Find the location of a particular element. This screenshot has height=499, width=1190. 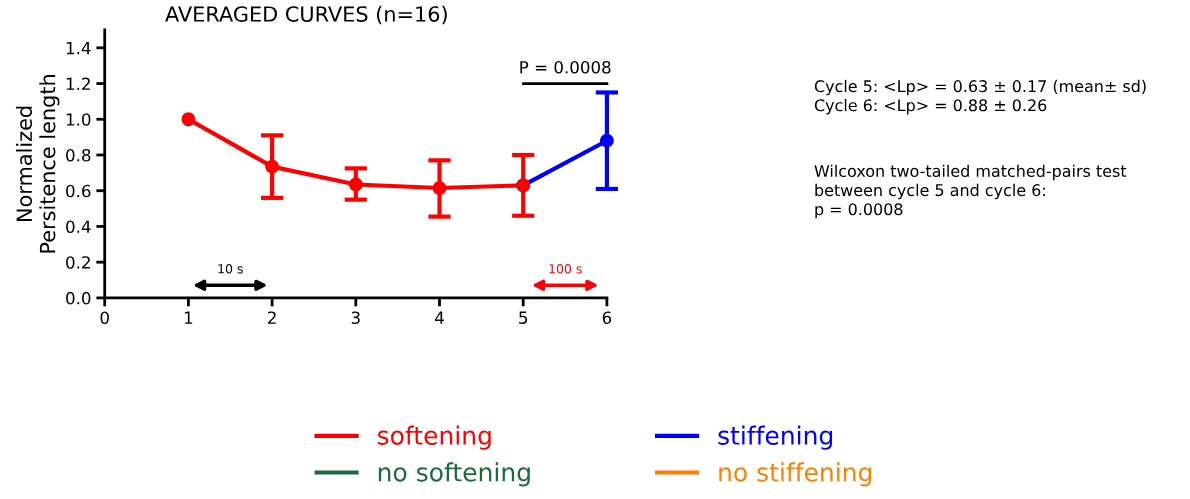

y-tick-label: 0.8 is located at coordinates (78, 155).